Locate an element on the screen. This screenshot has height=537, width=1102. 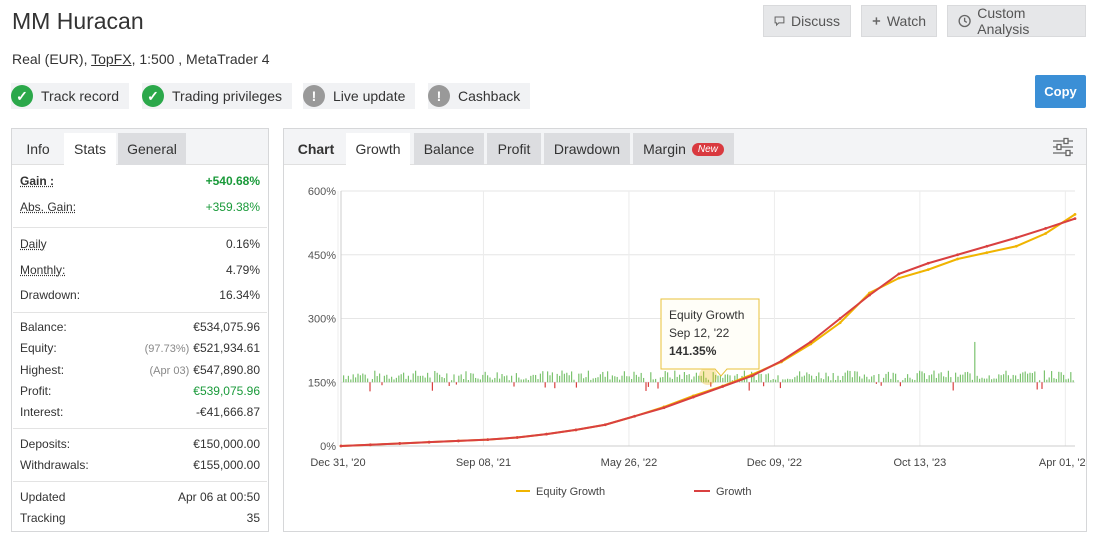
stat-value: 0.16% is located at coordinates (242, 244).